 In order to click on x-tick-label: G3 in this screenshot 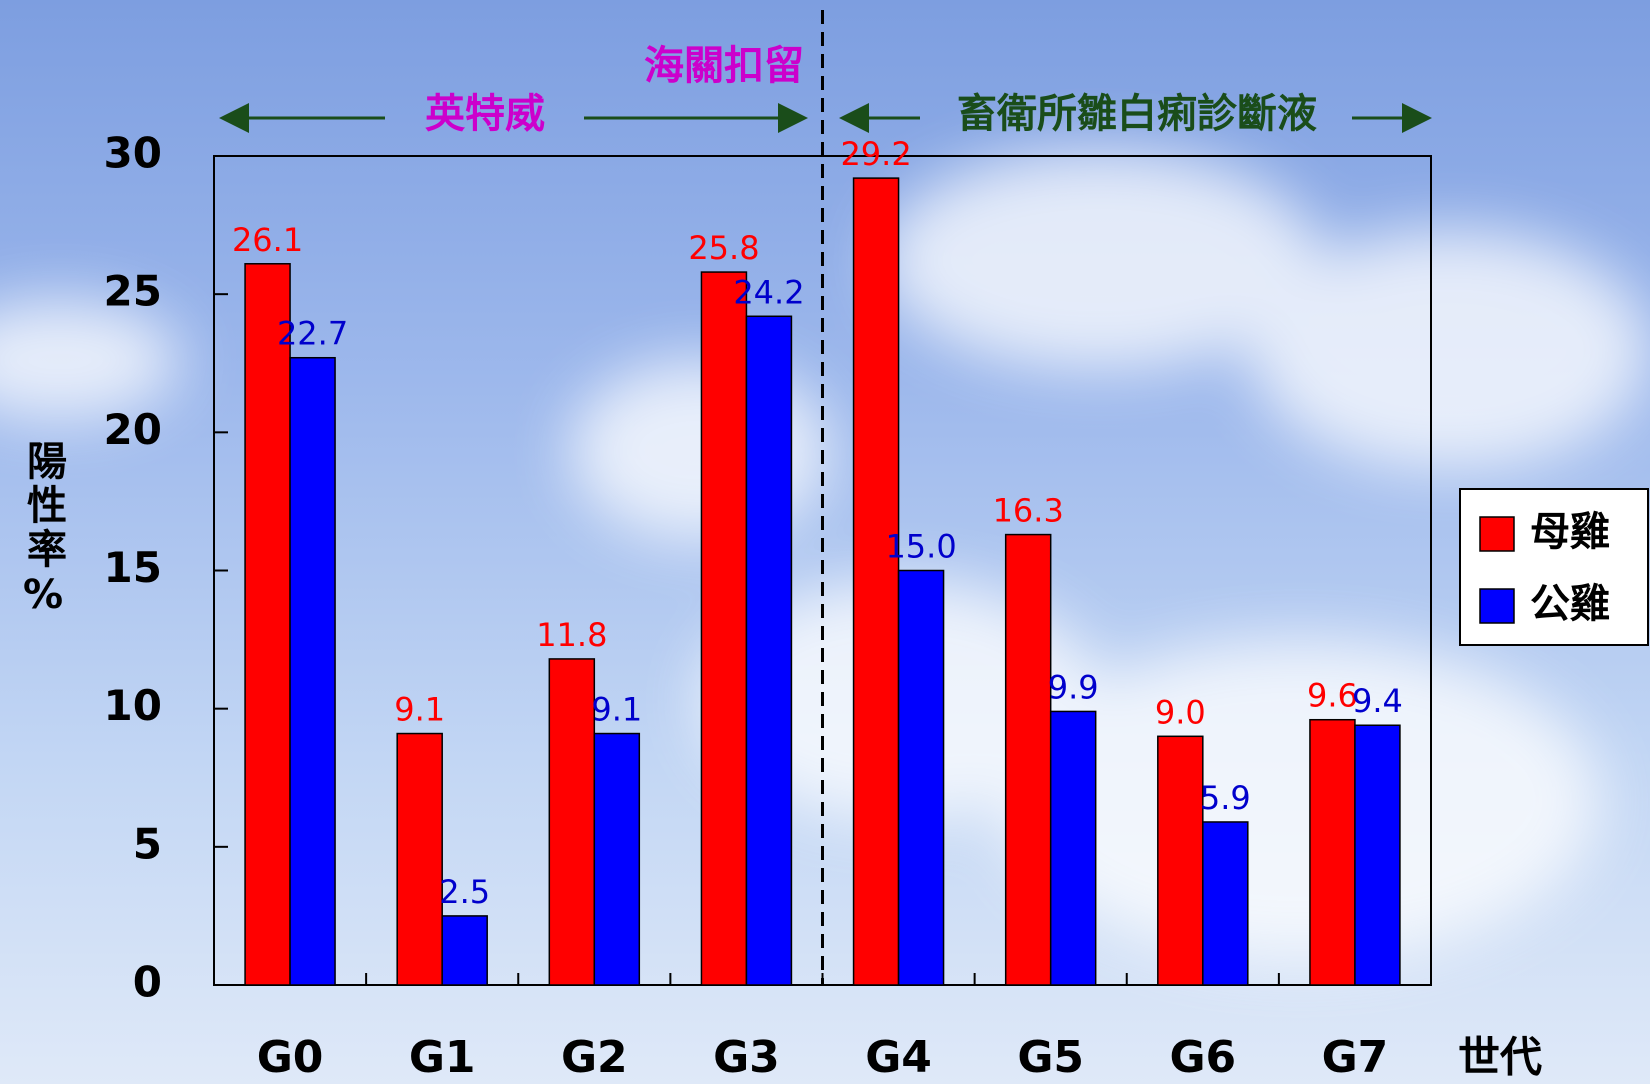, I will do `click(746, 1057)`.